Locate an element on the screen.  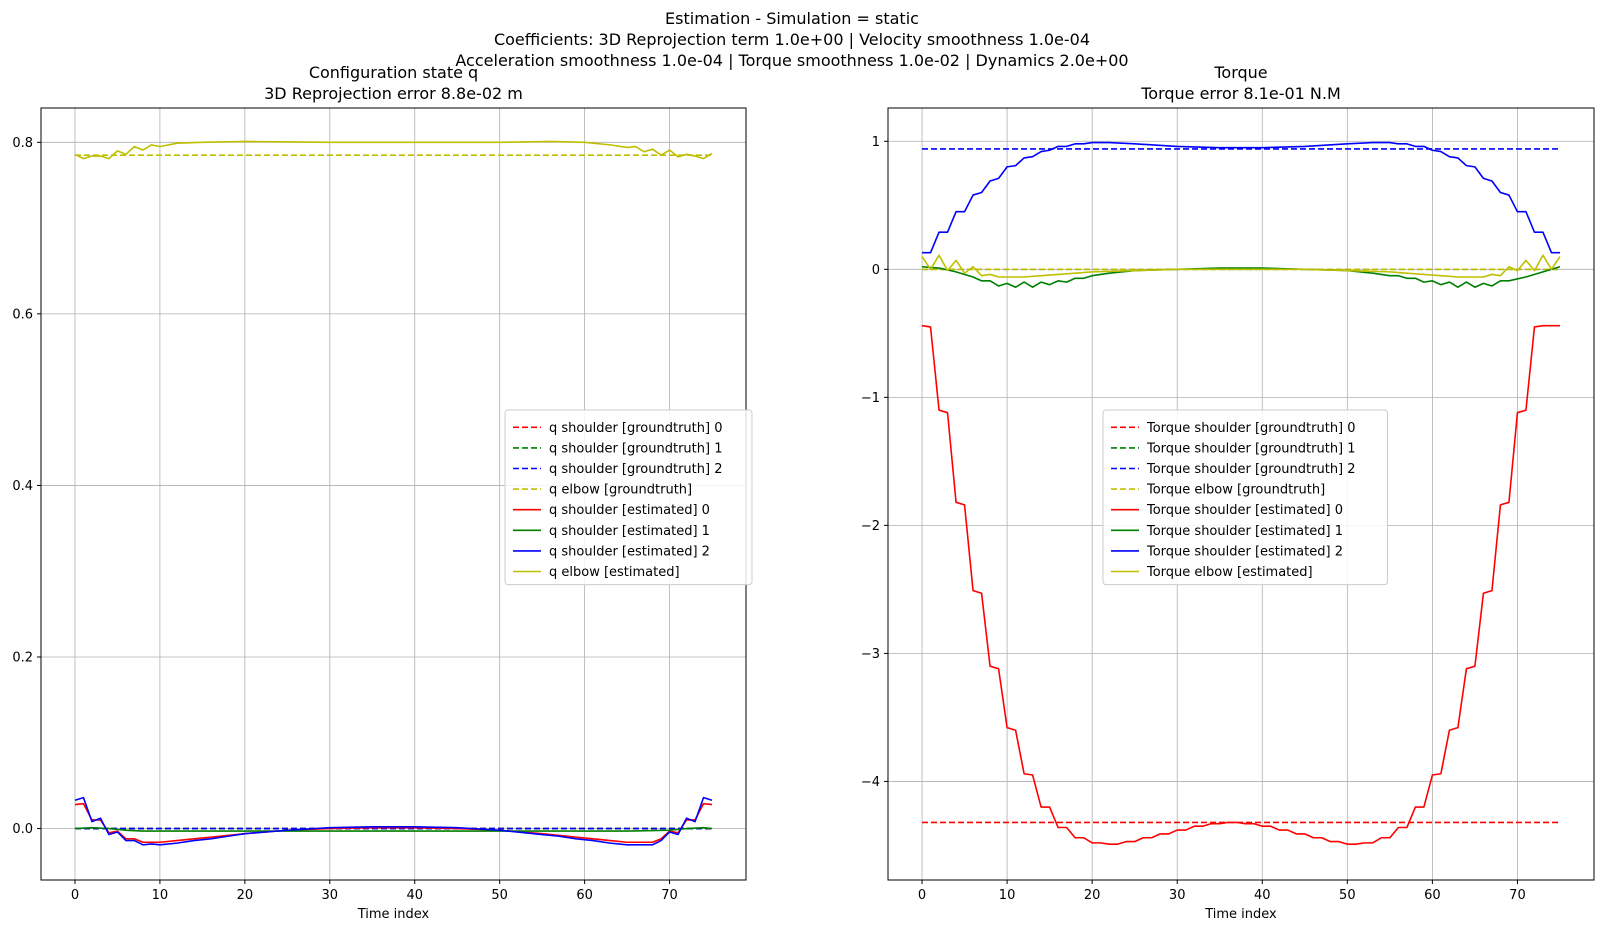
y-tick-label: 0.0 is located at coordinates (22, 829).